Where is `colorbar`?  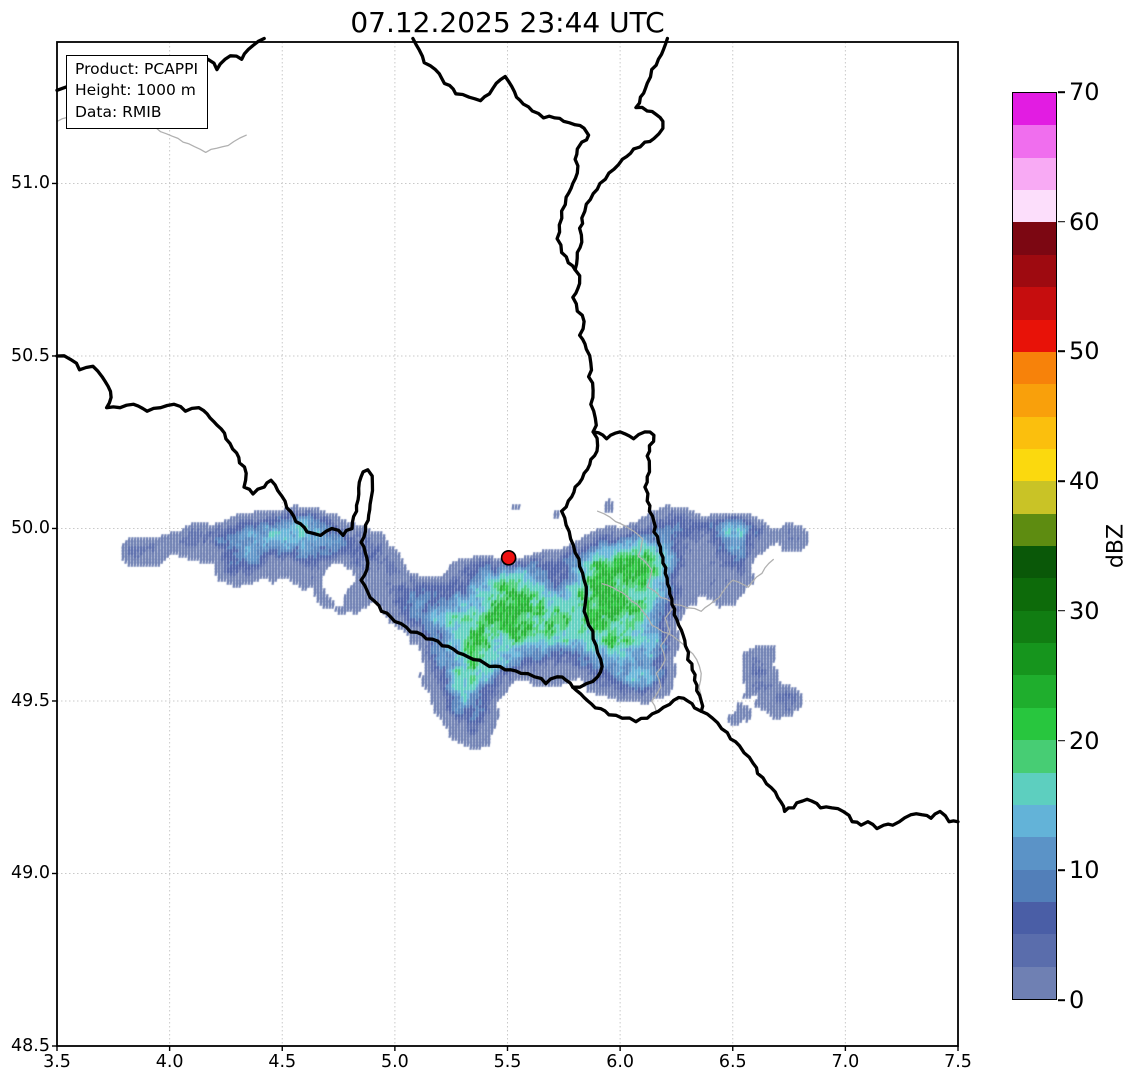 colorbar is located at coordinates (1034, 546).